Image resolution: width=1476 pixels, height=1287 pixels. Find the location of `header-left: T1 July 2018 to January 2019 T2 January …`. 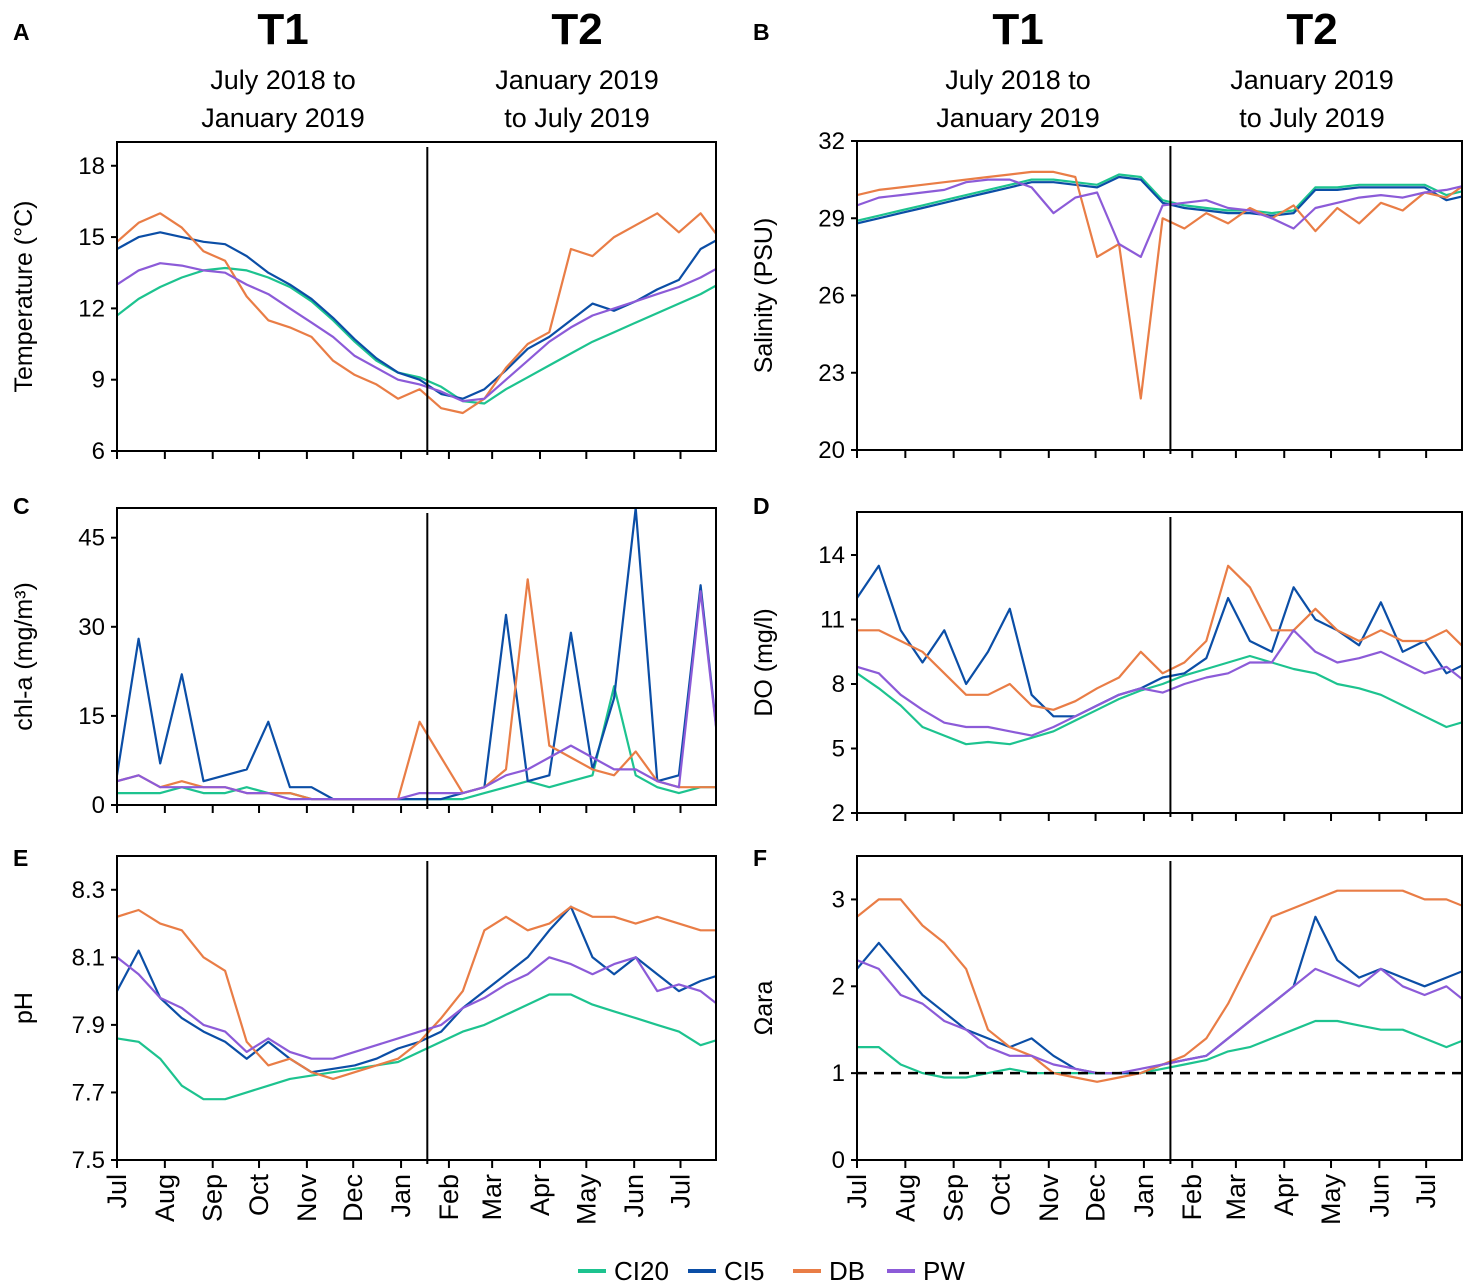

header-left: T1 July 2018 to January 2019 T2 January … is located at coordinates (430, 69).